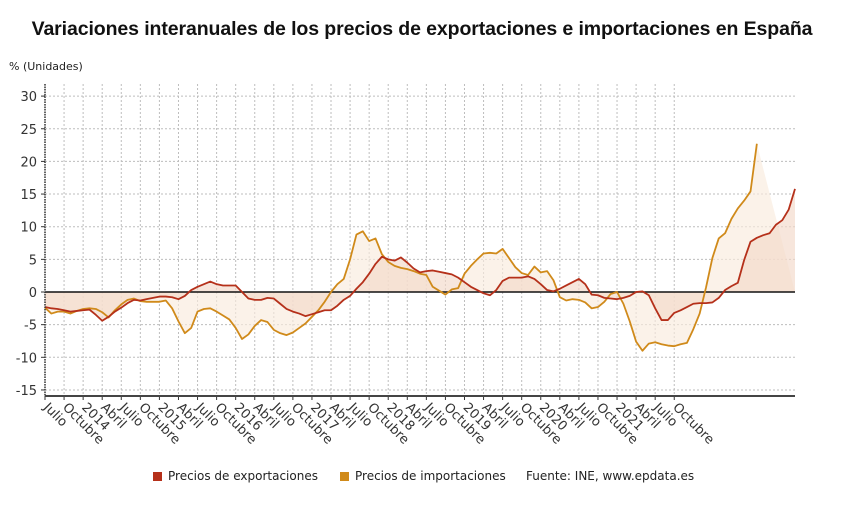 The image size is (844, 509). What do you see at coordinates (243, 476) in the screenshot?
I see `legend-label-exportaciones: Precios de exportaciones` at bounding box center [243, 476].